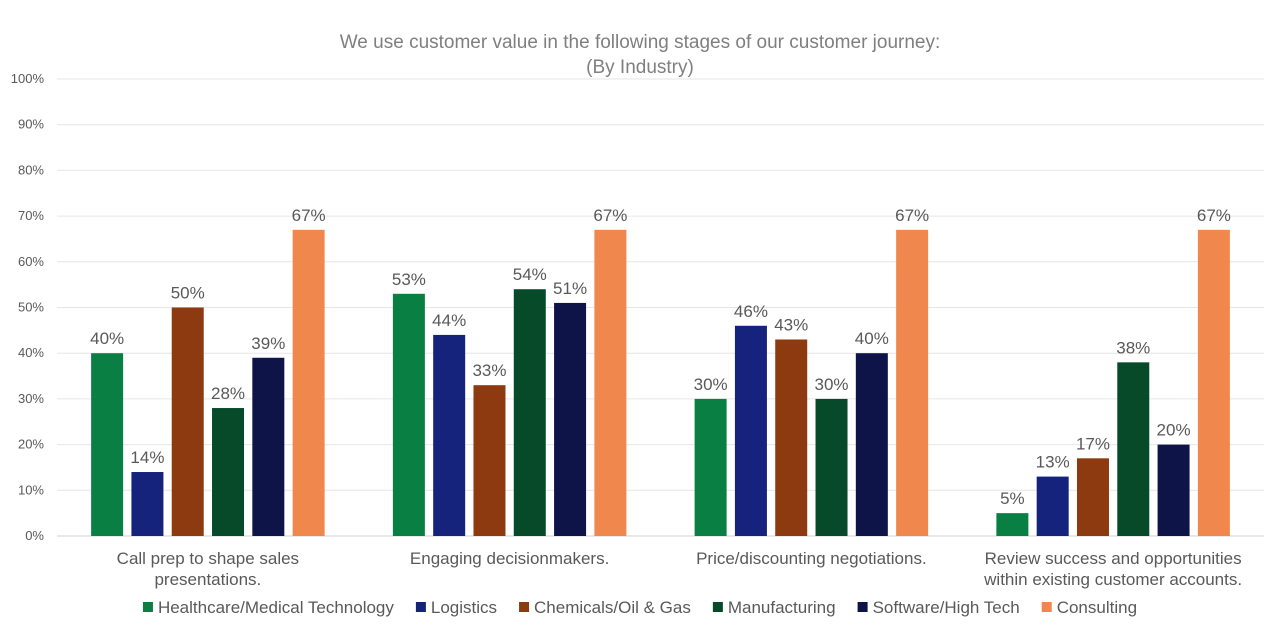  I want to click on legend-label: Logistics, so click(464, 607).